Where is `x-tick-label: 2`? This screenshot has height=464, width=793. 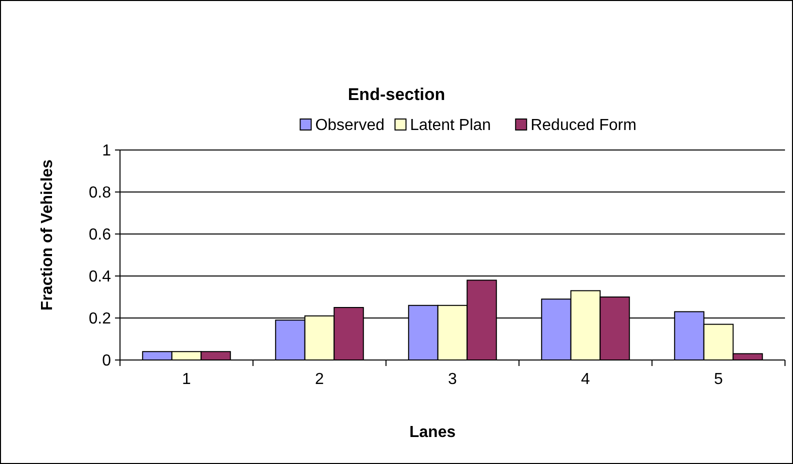 x-tick-label: 2 is located at coordinates (319, 379).